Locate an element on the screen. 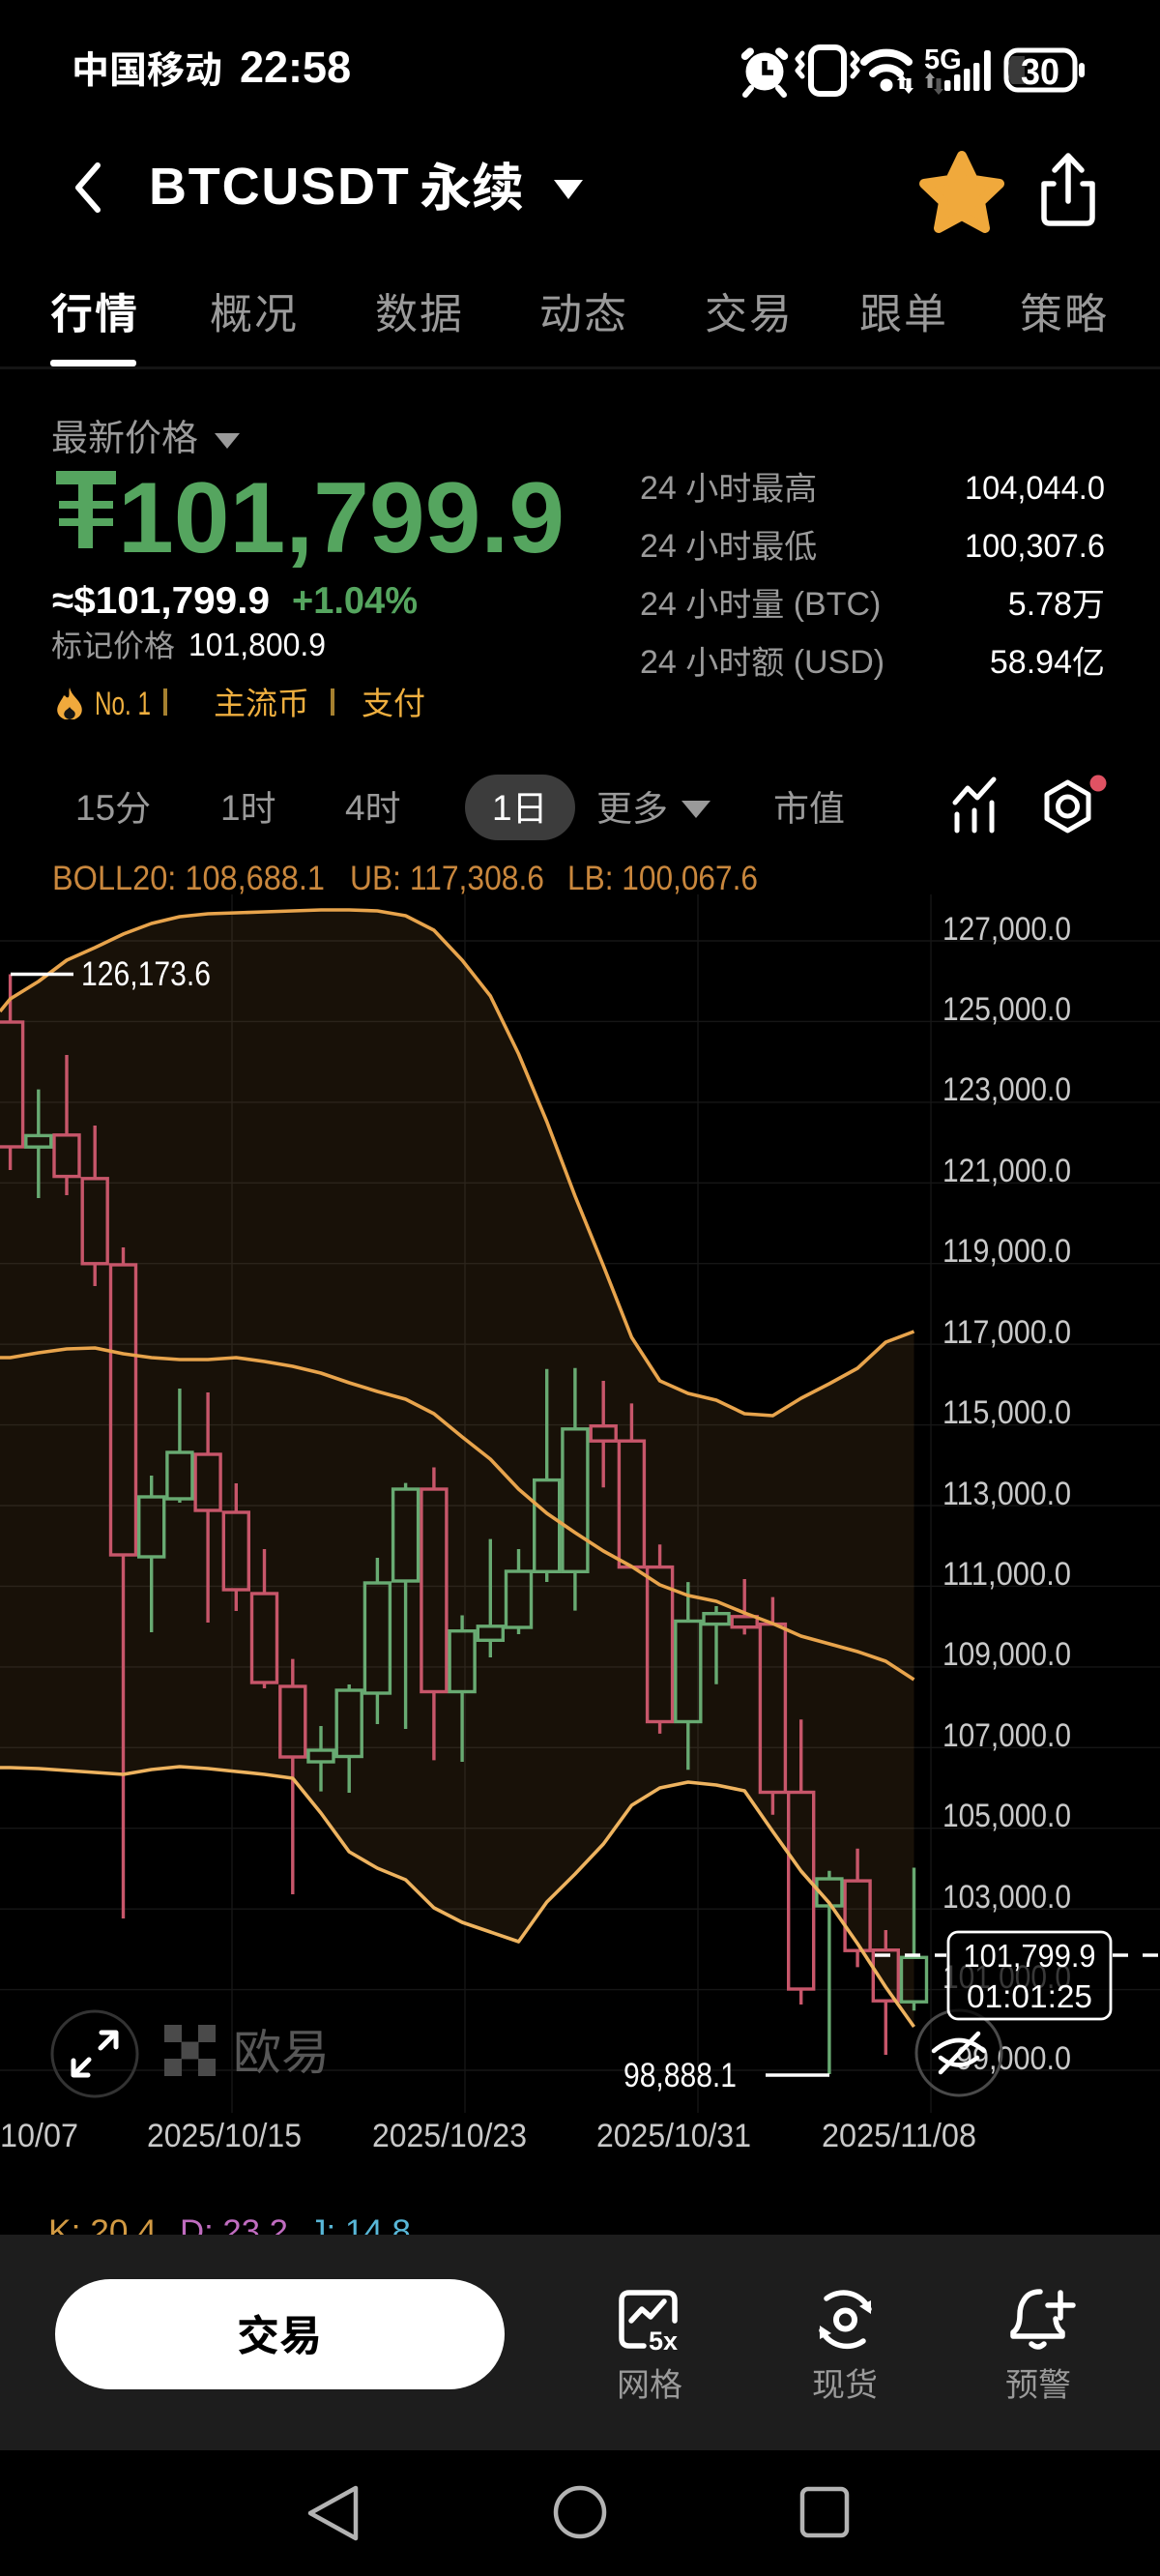 Image resolution: width=1160 pixels, height=2576 pixels. svg-text: 113,000.0 is located at coordinates (1006, 1494).